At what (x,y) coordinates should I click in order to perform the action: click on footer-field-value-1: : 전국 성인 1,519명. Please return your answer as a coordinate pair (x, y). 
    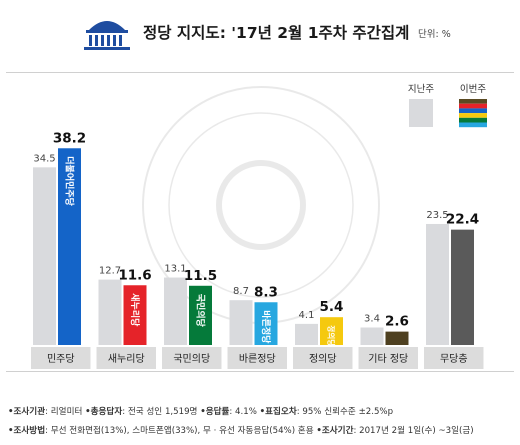
    Looking at the image, I should click on (161, 412).